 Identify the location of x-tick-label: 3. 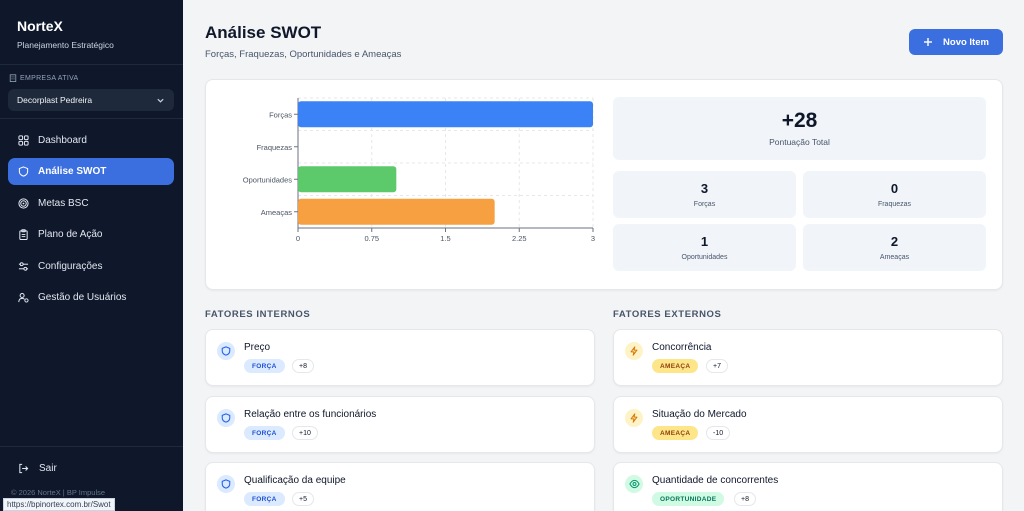
(593, 238).